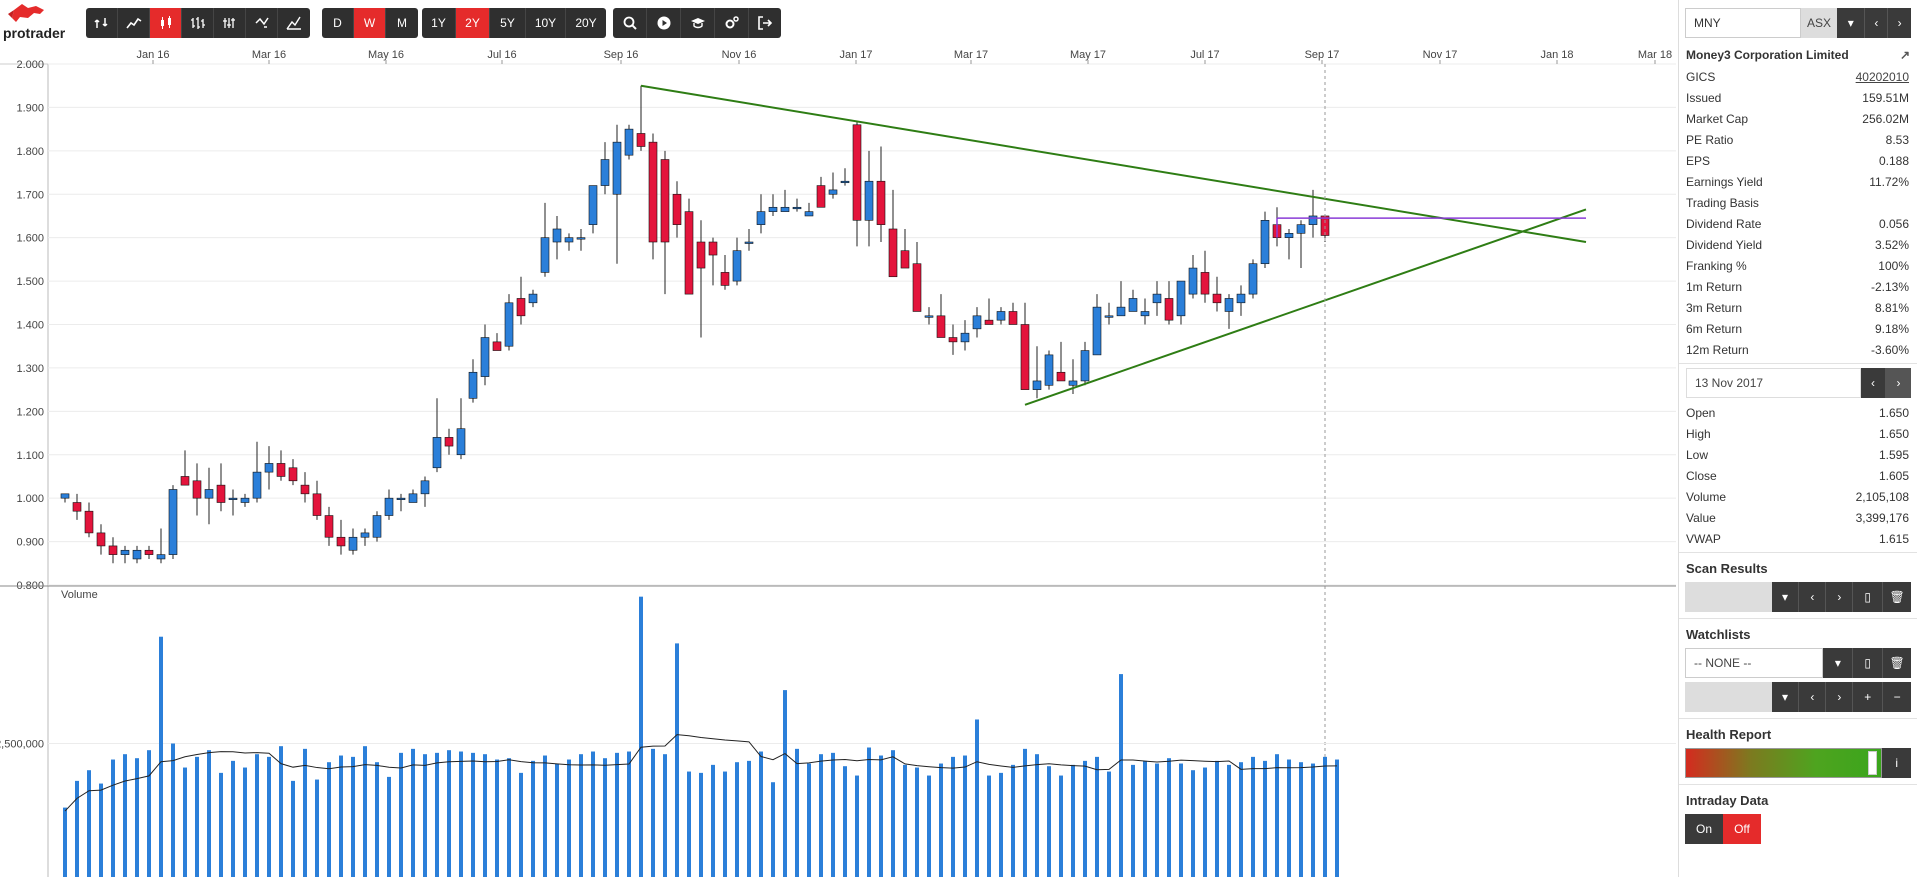 This screenshot has height=877, width=1917. What do you see at coordinates (664, 23) in the screenshot?
I see `play-icon` at bounding box center [664, 23].